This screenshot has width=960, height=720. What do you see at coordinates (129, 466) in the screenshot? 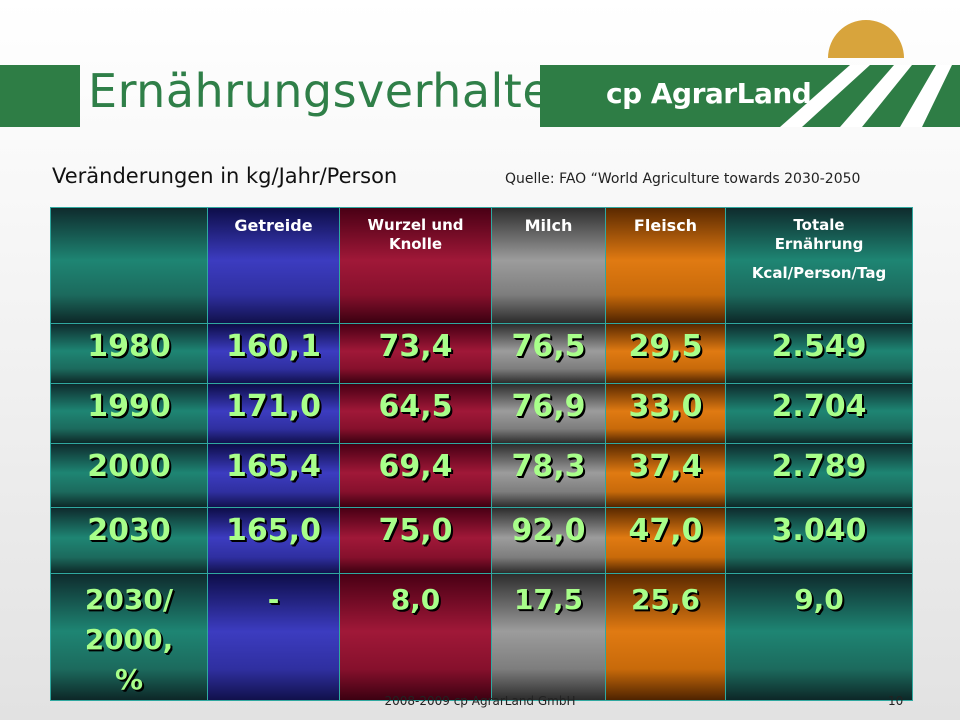
I see `year-cell: 2000` at bounding box center [129, 466].